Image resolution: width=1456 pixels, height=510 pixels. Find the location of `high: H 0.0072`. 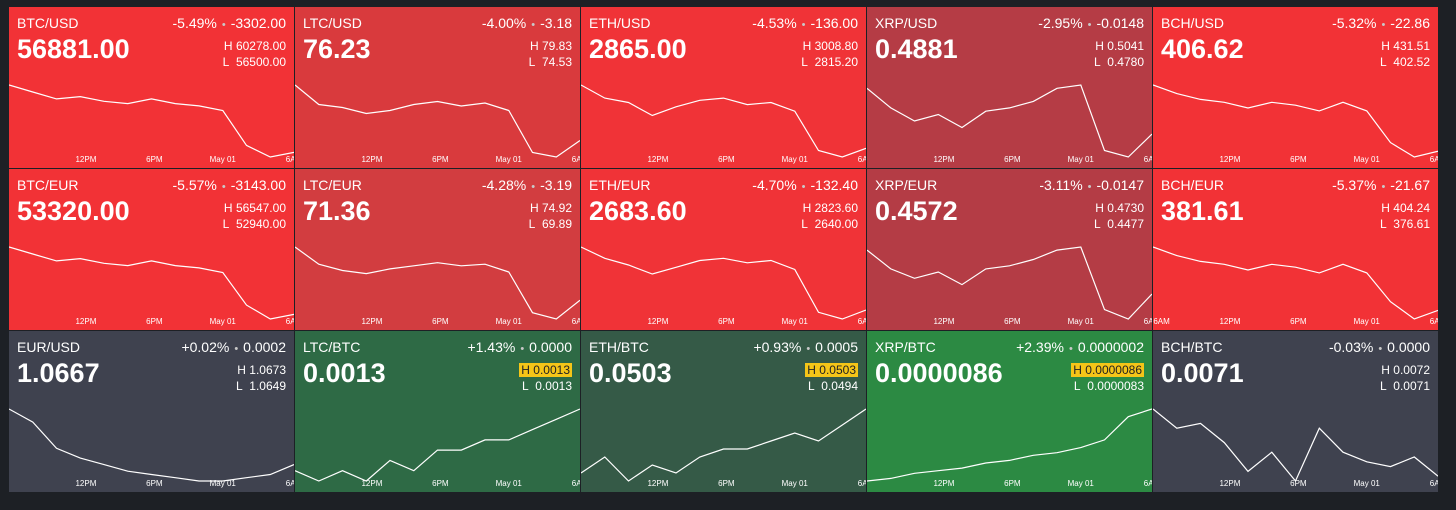

high: H 0.0072 is located at coordinates (1405, 370).